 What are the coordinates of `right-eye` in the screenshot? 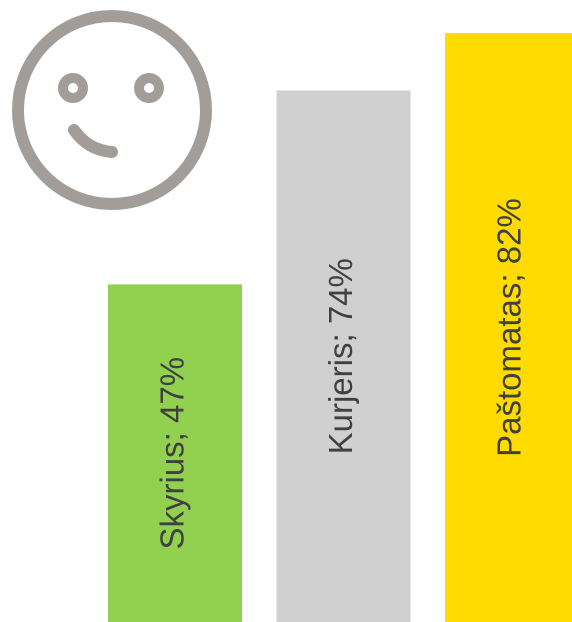 It's located at (149, 88).